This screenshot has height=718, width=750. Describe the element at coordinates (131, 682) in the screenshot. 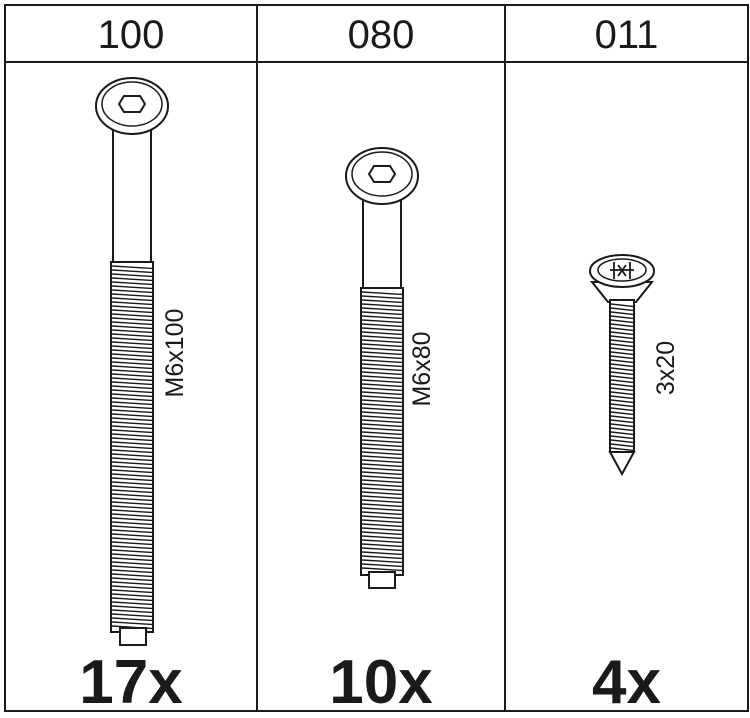

I see `quantity-17x: 17x` at that location.